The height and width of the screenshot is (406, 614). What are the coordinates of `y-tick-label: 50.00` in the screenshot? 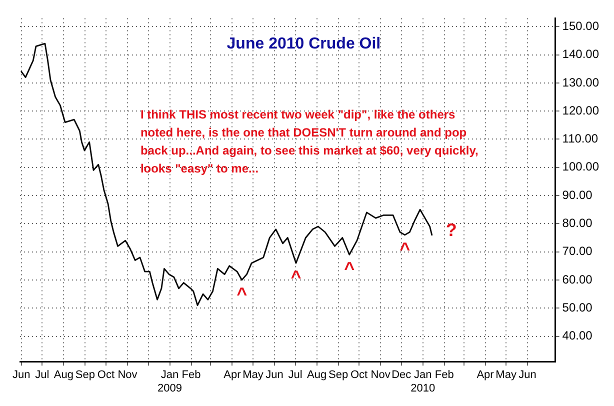 It's located at (577, 307).